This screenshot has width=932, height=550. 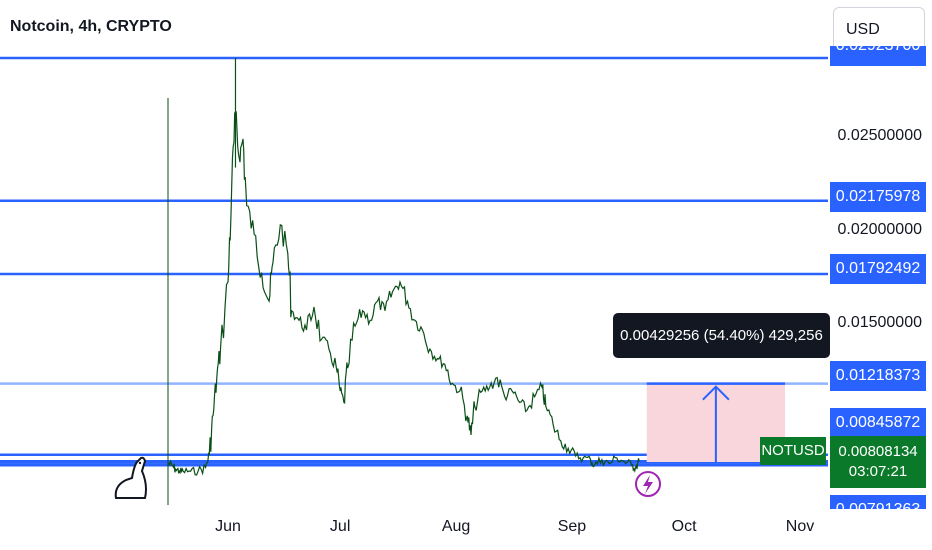 I want to click on level-label: 0.01218373, so click(x=878, y=376).